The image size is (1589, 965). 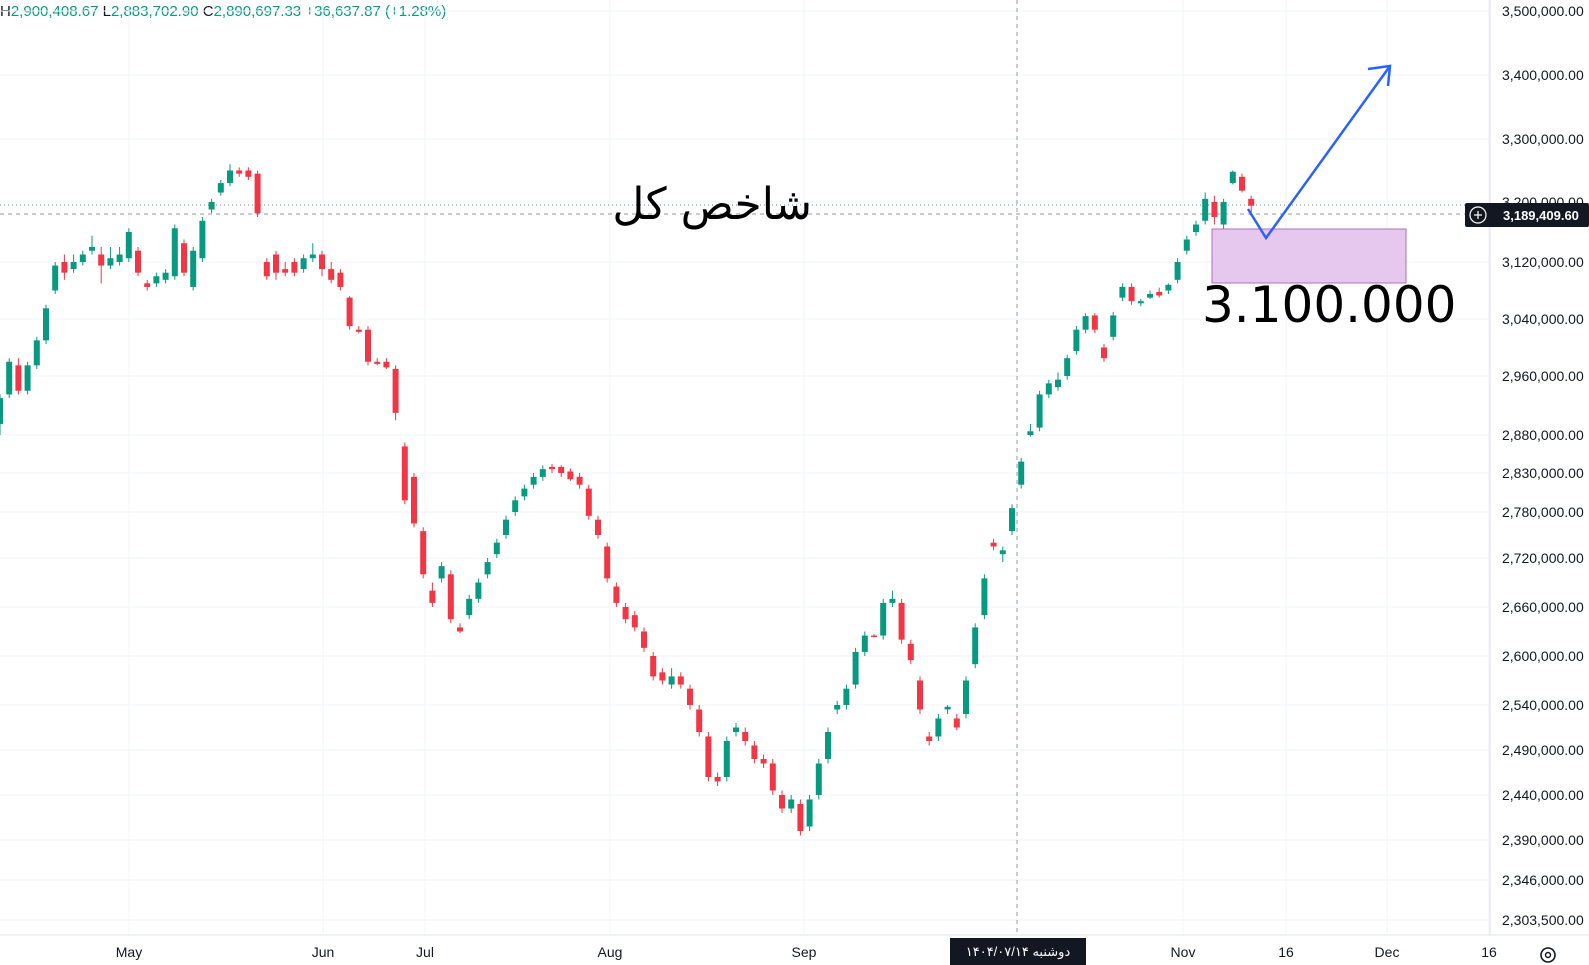 I want to click on y-tick-label: 3,120,000.00, so click(x=1543, y=262).